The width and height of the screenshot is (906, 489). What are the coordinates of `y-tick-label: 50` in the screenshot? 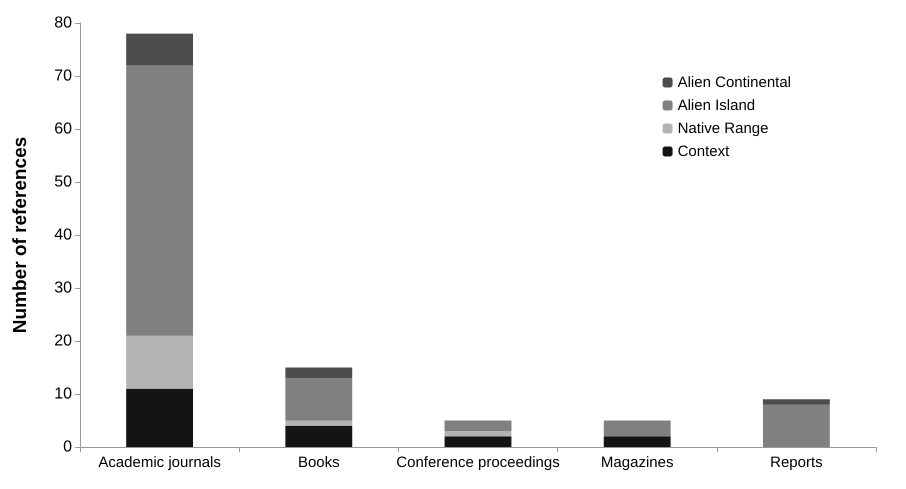 It's located at (63, 182).